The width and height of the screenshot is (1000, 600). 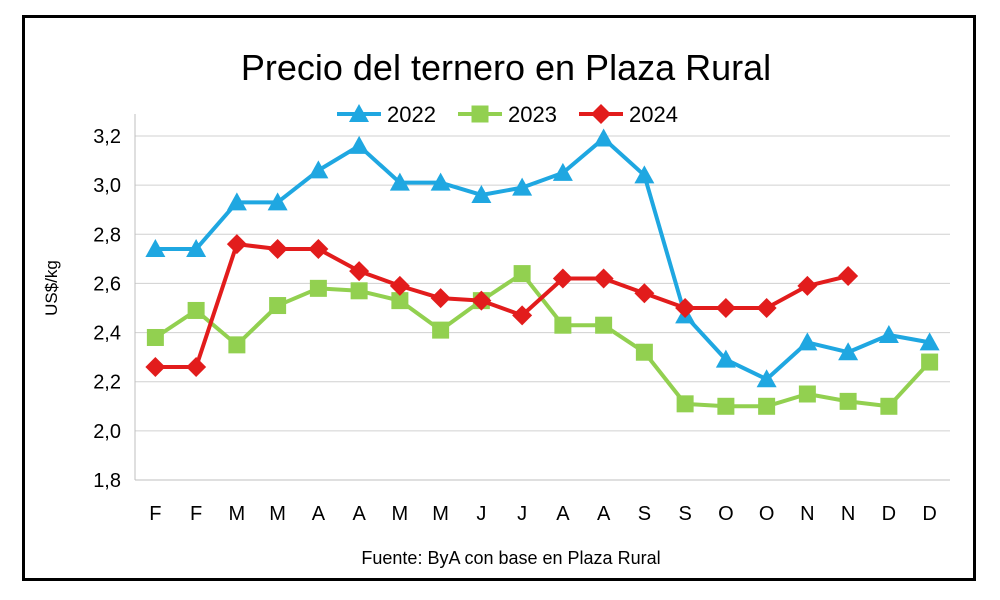 I want to click on series-line-2024, so click(x=502, y=305).